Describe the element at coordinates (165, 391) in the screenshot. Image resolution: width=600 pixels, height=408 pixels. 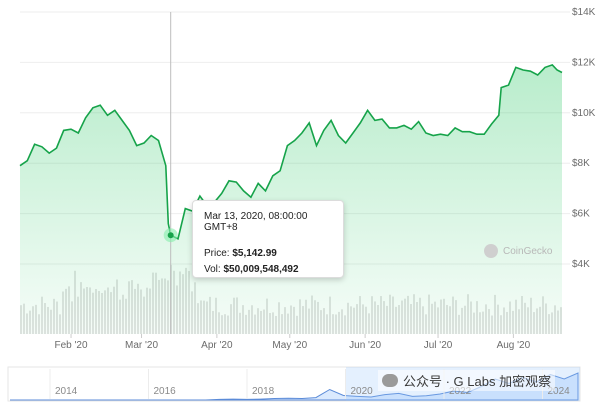
I see `navigator-year-label: 2016` at that location.